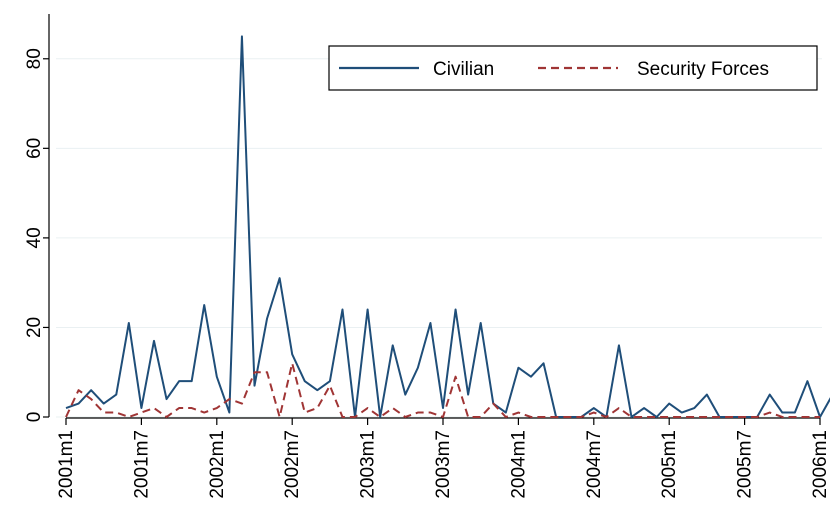  Describe the element at coordinates (442, 390) in the screenshot. I see `series-line-security-forces` at that location.